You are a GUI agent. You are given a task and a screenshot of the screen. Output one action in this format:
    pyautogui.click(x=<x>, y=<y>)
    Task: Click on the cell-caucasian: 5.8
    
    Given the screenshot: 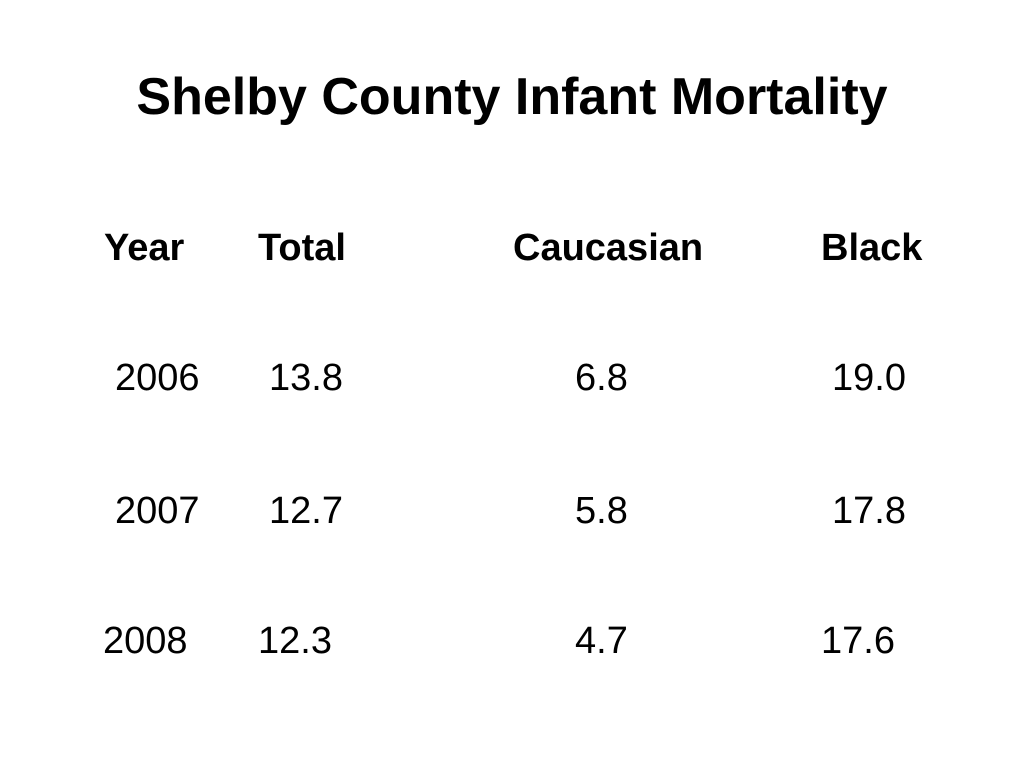 What is the action you would take?
    pyautogui.click(x=601, y=511)
    